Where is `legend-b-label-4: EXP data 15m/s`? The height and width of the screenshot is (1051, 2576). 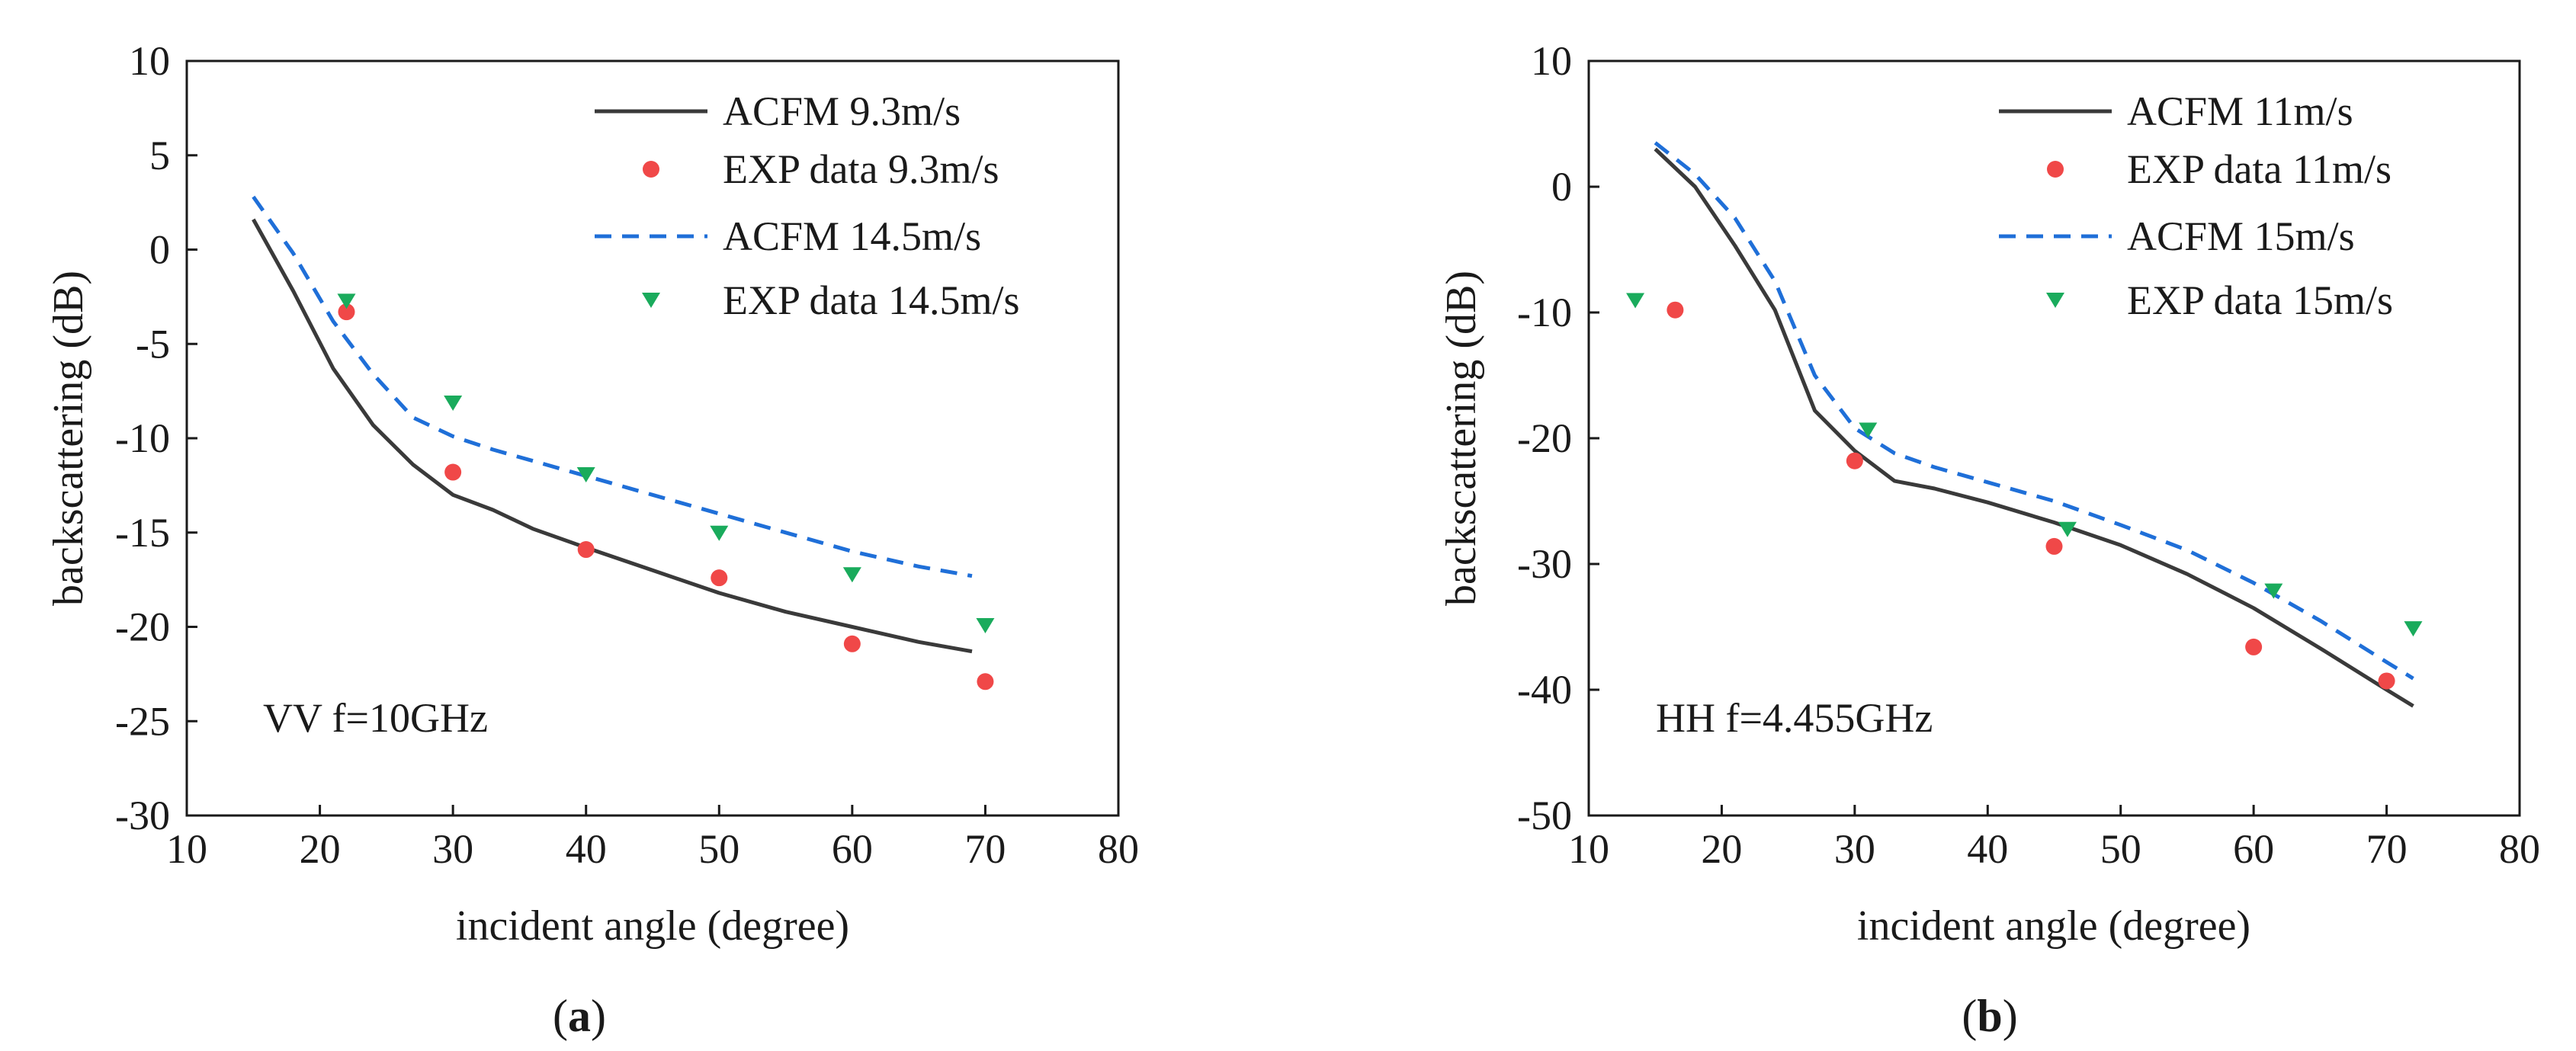 legend-b-label-4: EXP data 15m/s is located at coordinates (2260, 300).